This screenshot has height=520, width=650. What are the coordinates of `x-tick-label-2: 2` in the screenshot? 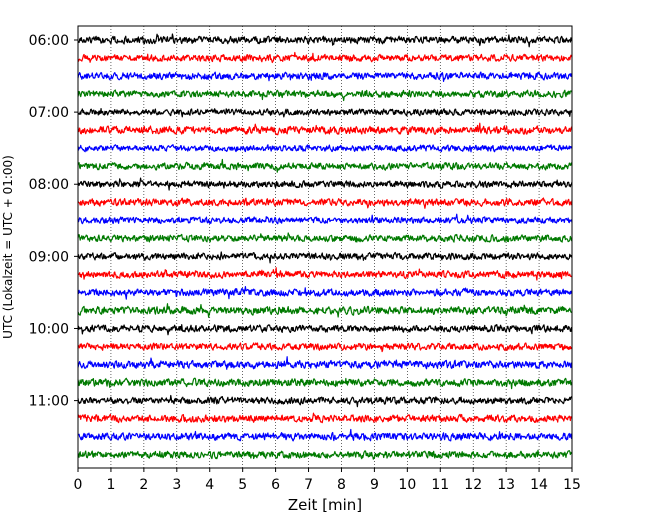 It's located at (143, 485).